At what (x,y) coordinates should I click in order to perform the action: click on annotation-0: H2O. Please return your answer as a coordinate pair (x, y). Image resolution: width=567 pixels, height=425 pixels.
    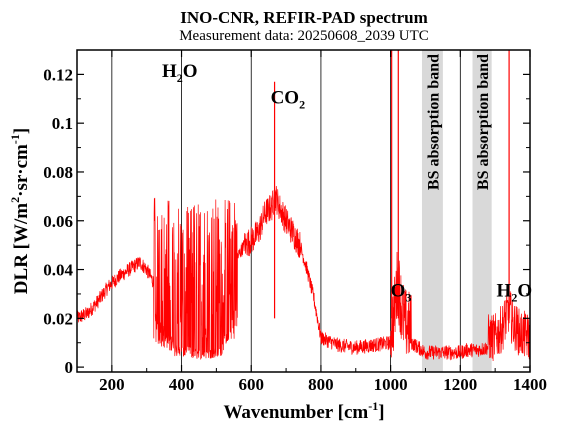
    Looking at the image, I should click on (180, 73).